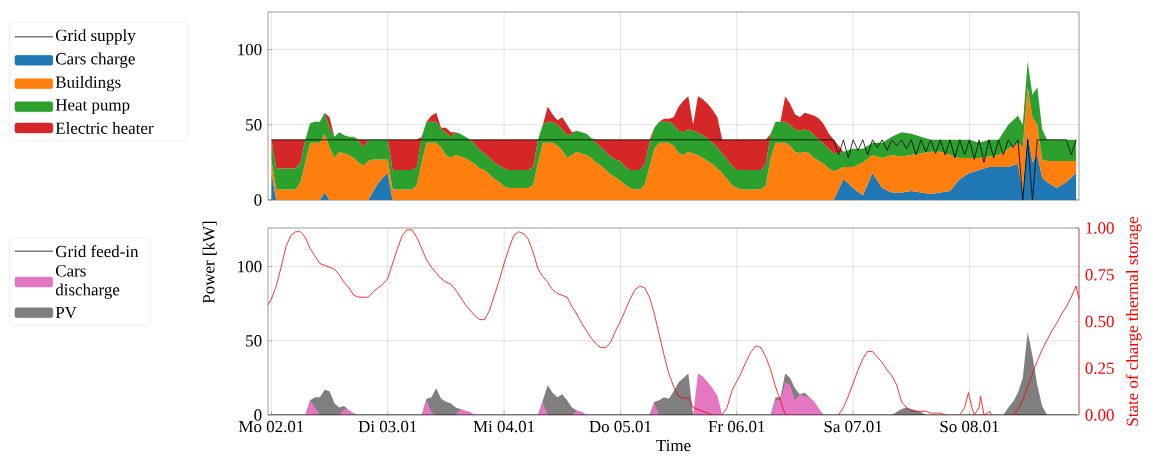 The image size is (1159, 456). Describe the element at coordinates (104, 128) in the screenshot. I see `legend-label: Electric heater` at that location.